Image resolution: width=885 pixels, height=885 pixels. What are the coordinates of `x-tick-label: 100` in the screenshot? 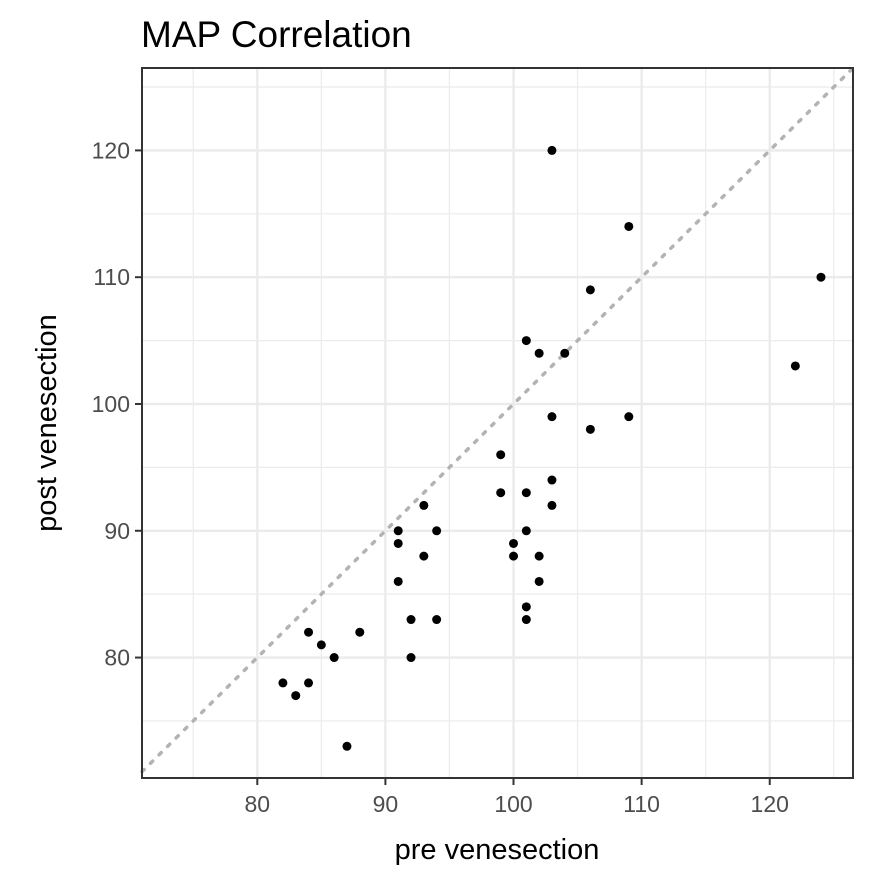 It's located at (513, 804).